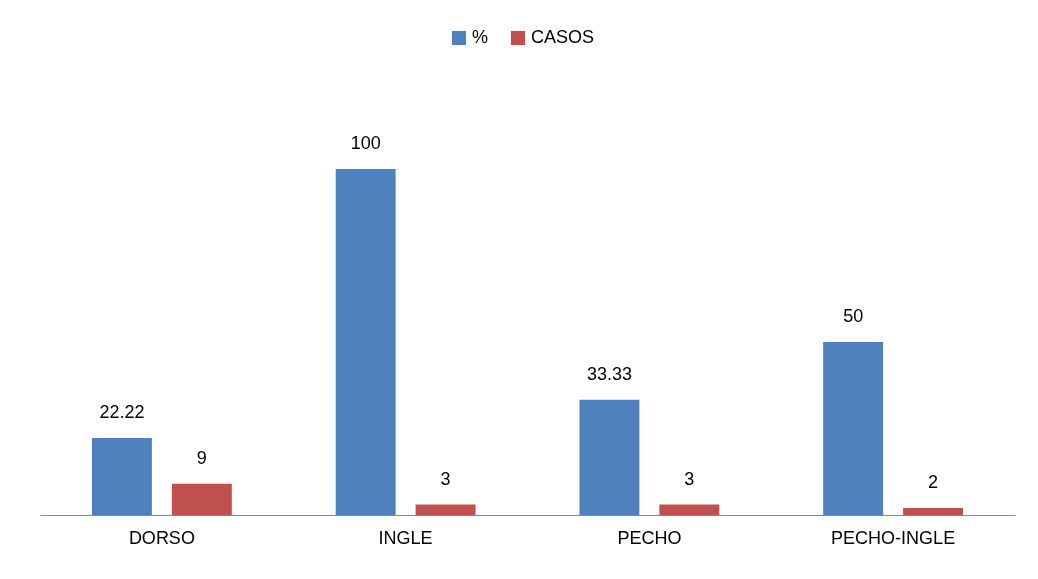 The width and height of the screenshot is (1038, 579). What do you see at coordinates (893, 537) in the screenshot?
I see `x-tick-label: PECHO-INGLE` at bounding box center [893, 537].